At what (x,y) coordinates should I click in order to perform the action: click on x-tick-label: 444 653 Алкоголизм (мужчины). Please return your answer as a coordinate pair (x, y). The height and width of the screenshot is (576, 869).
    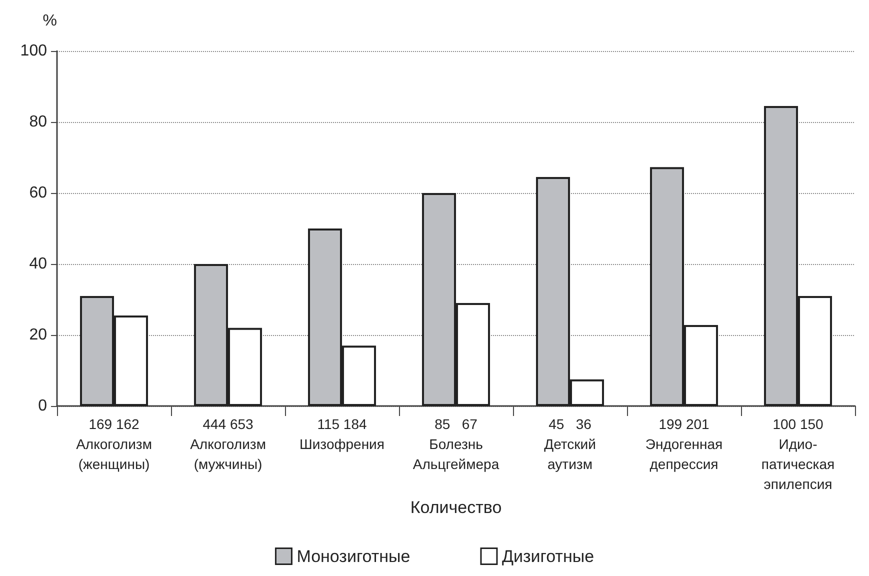
    Looking at the image, I should click on (228, 444).